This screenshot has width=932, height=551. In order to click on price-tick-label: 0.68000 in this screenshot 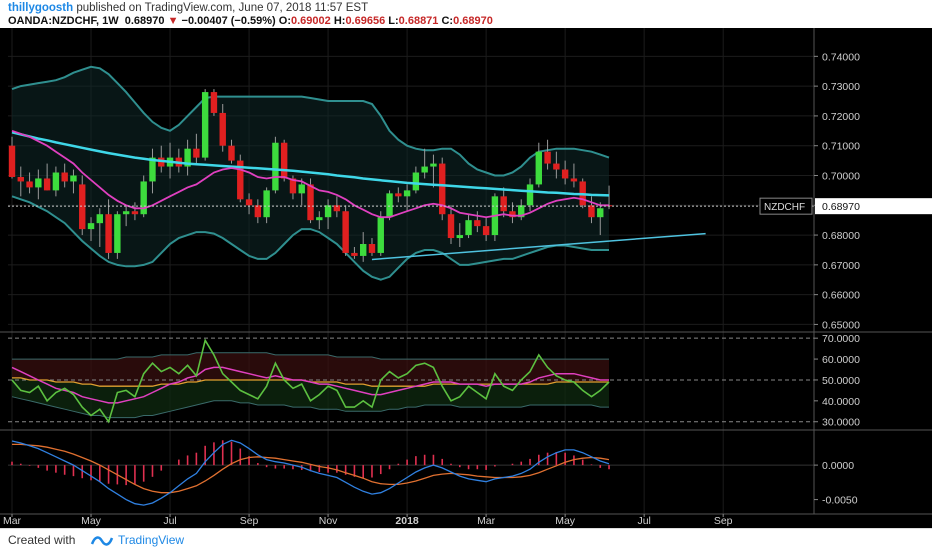, I will do `click(841, 236)`.